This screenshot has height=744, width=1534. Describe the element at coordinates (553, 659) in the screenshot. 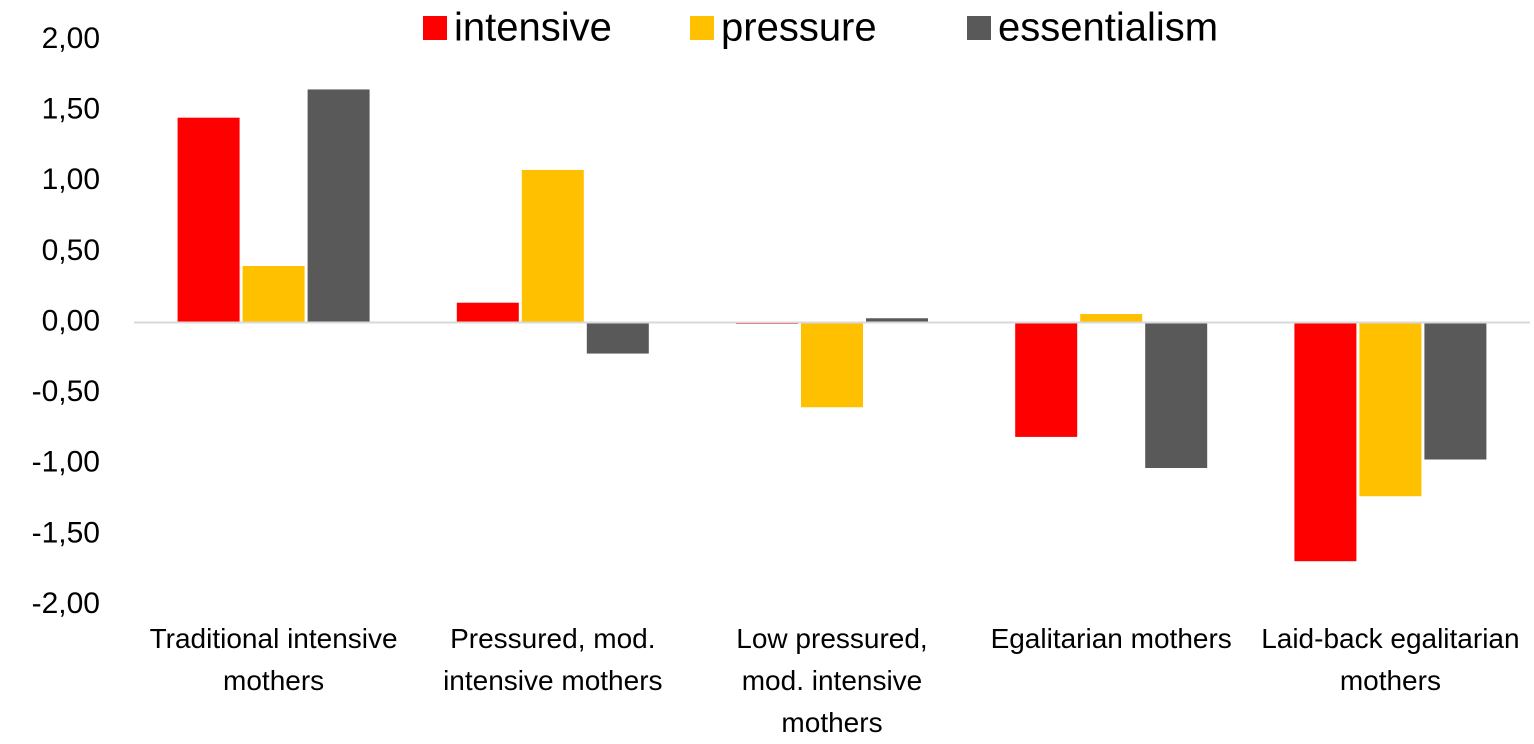

I see `x-tick-label: Pressured, mod. intensive mothers` at that location.